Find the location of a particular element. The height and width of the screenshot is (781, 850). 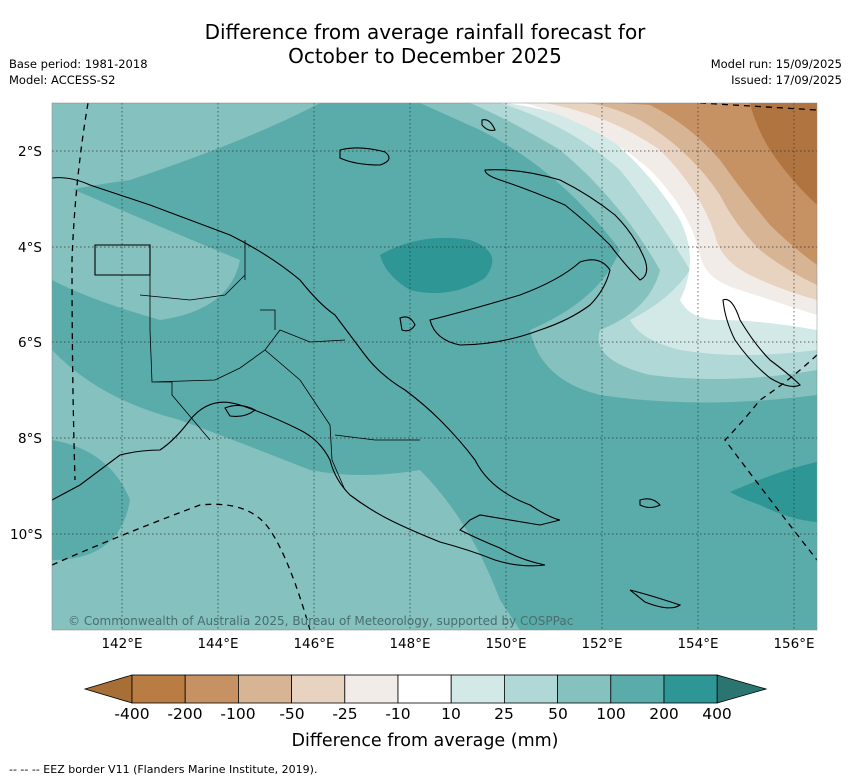

lon-label-150e: 150°E is located at coordinates (505, 644).